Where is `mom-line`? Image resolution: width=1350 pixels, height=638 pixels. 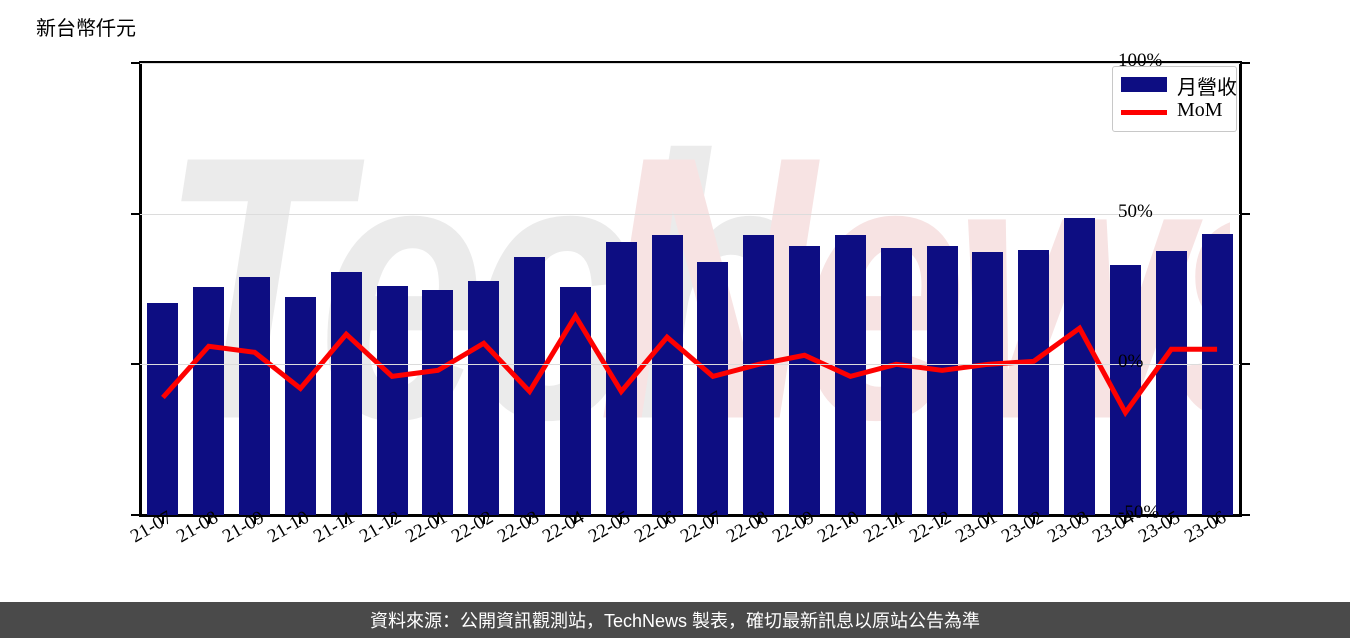
mom-line is located at coordinates (689, 364).